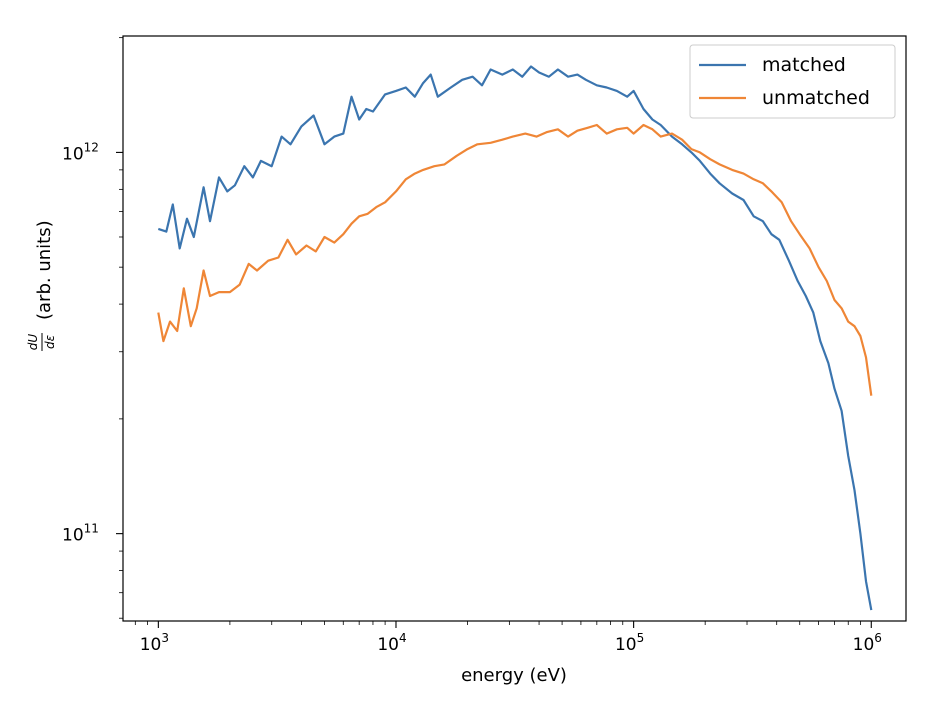 The width and height of the screenshot is (944, 714). I want to click on y-axis-label-fraction-numerator: dU, so click(33, 342).